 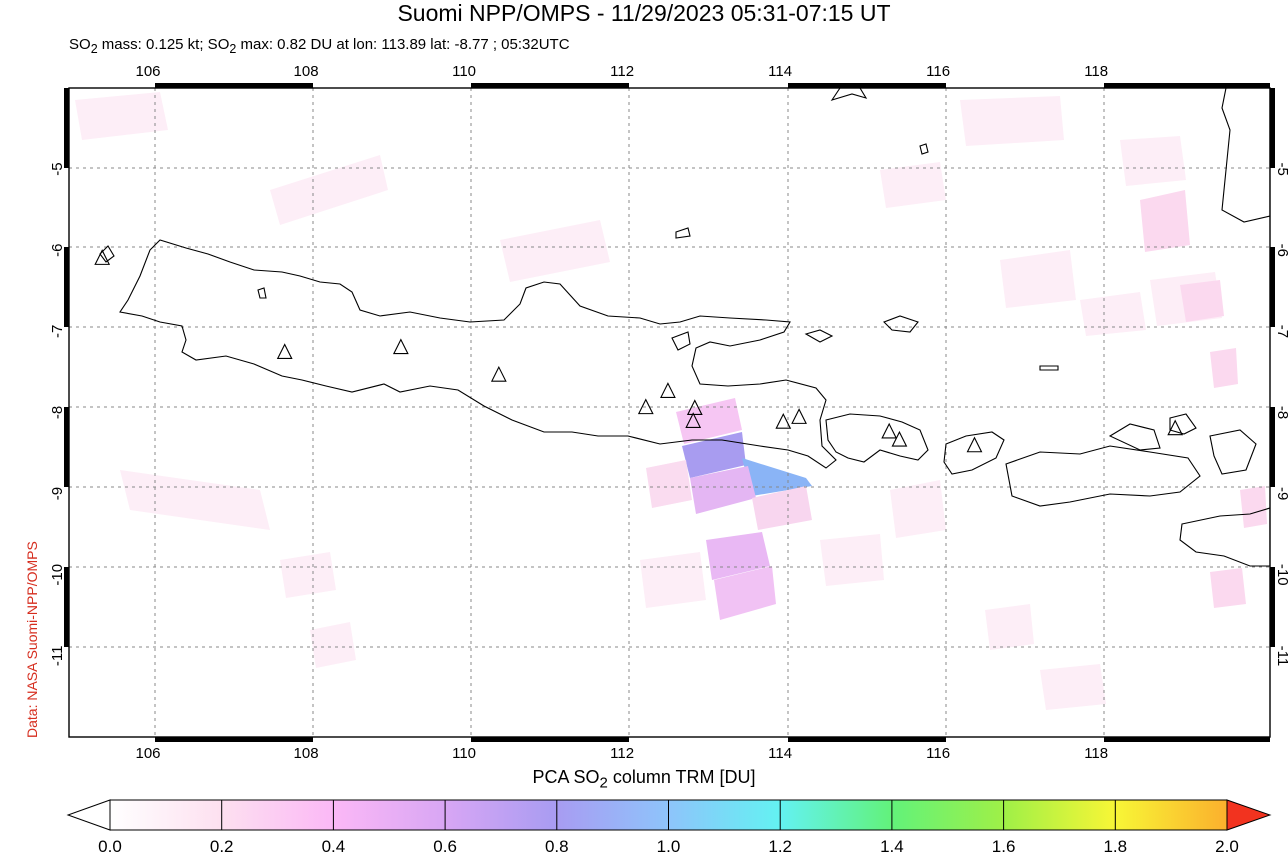 I want to click on lon-tick-labels-bottom: 106 108 110 112 114 116 118, so click(x=621, y=753).